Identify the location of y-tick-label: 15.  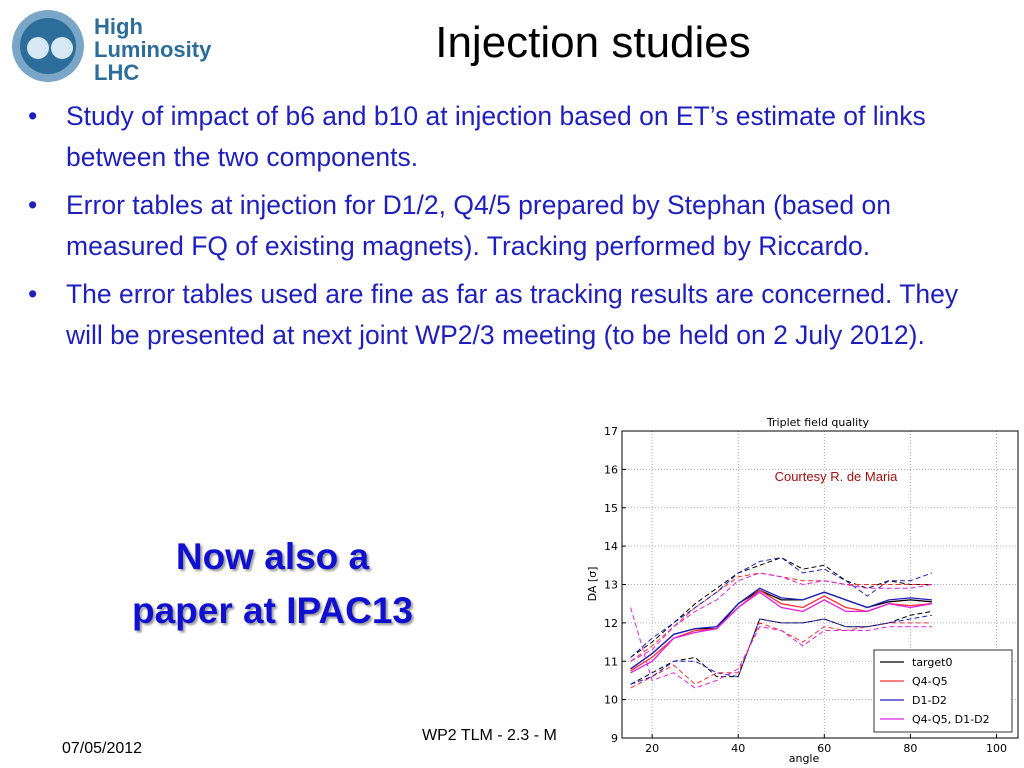
(611, 508).